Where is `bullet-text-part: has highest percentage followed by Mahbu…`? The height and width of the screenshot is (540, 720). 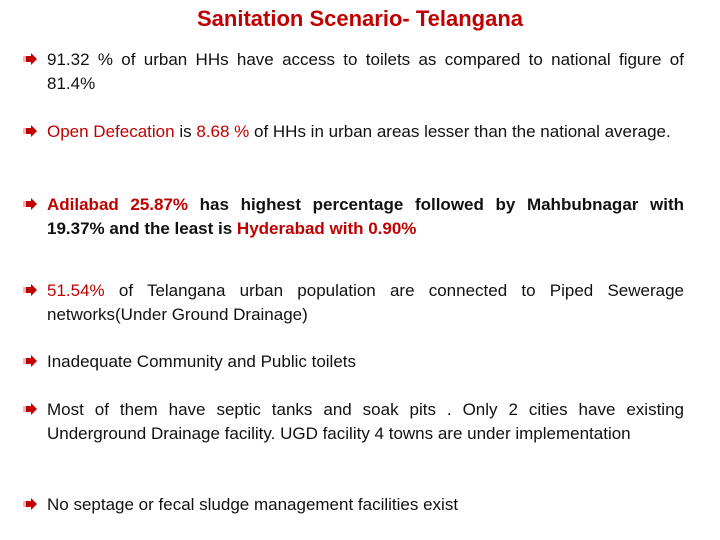 bullet-text-part: has highest percentage followed by Mahbu… is located at coordinates (365, 216).